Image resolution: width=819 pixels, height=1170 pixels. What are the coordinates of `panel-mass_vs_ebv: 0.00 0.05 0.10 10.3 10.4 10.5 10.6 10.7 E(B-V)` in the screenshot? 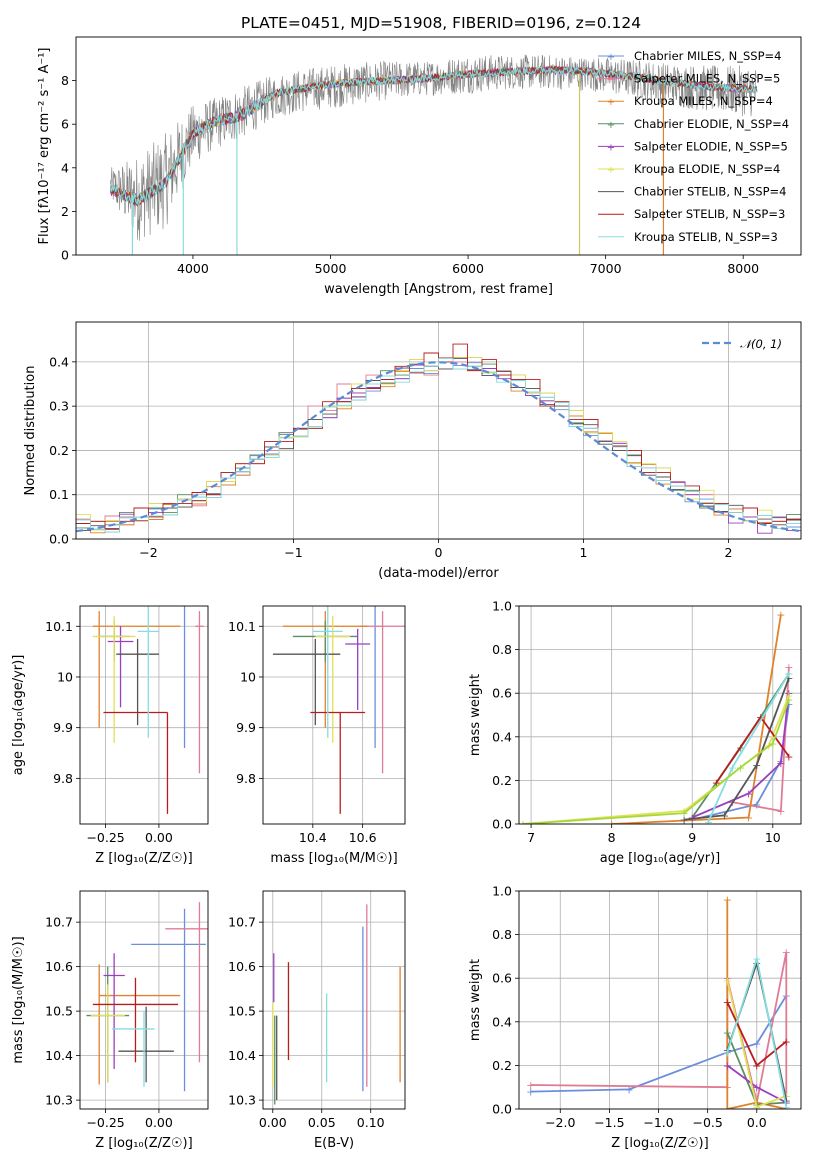 It's located at (317, 1020).